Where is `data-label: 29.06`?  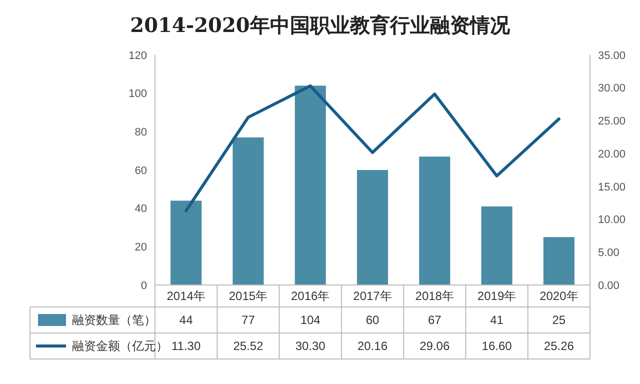
data-label: 29.06 is located at coordinates (435, 346).